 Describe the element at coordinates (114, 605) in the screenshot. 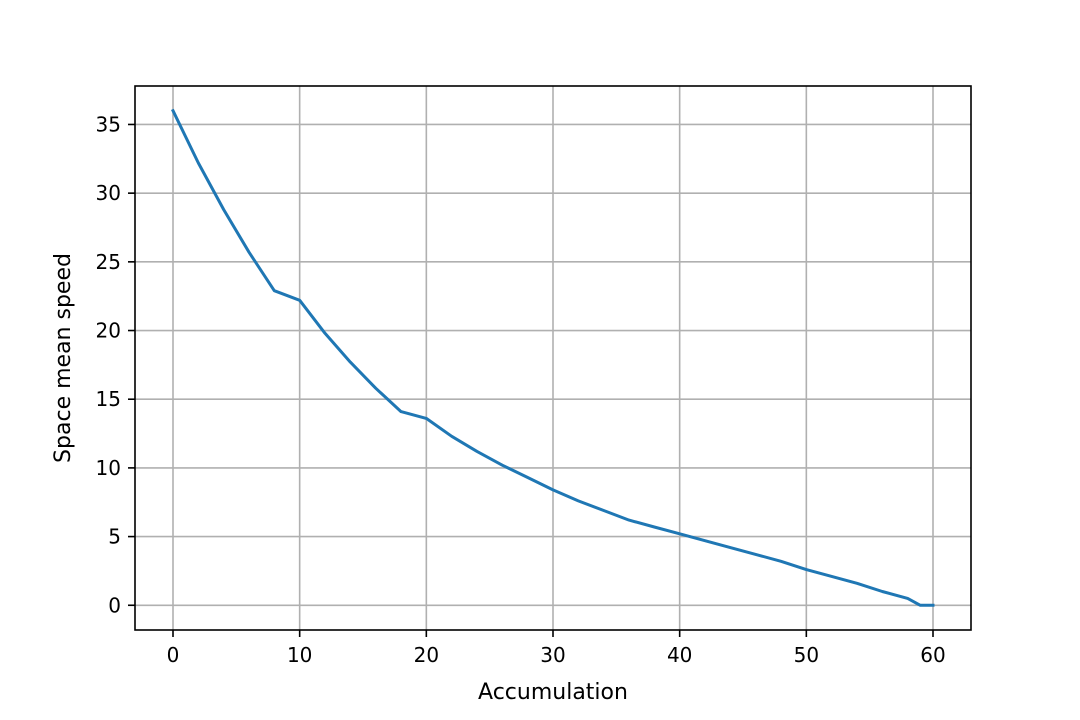

I see `y-tick-label: 0` at that location.